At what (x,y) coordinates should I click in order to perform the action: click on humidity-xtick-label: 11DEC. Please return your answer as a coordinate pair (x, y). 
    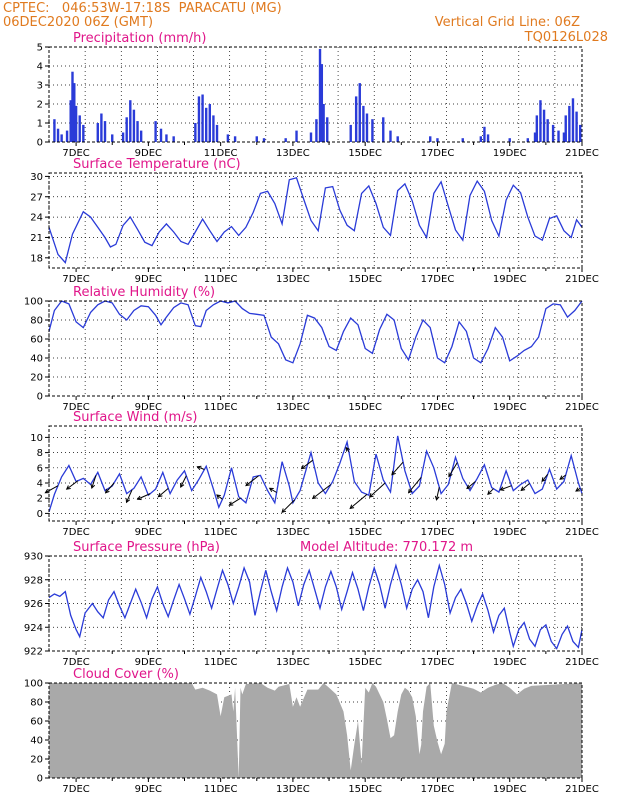
    Looking at the image, I should click on (221, 407).